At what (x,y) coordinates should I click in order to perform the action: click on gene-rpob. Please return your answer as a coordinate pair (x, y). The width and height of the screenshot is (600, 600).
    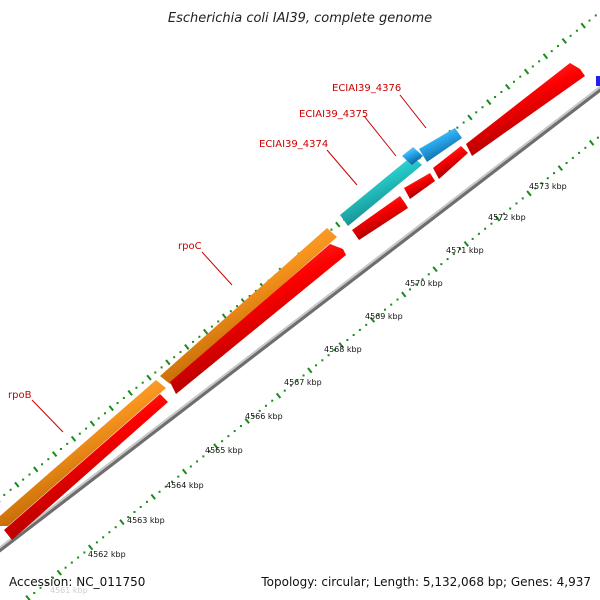
    Looking at the image, I should click on (83, 453).